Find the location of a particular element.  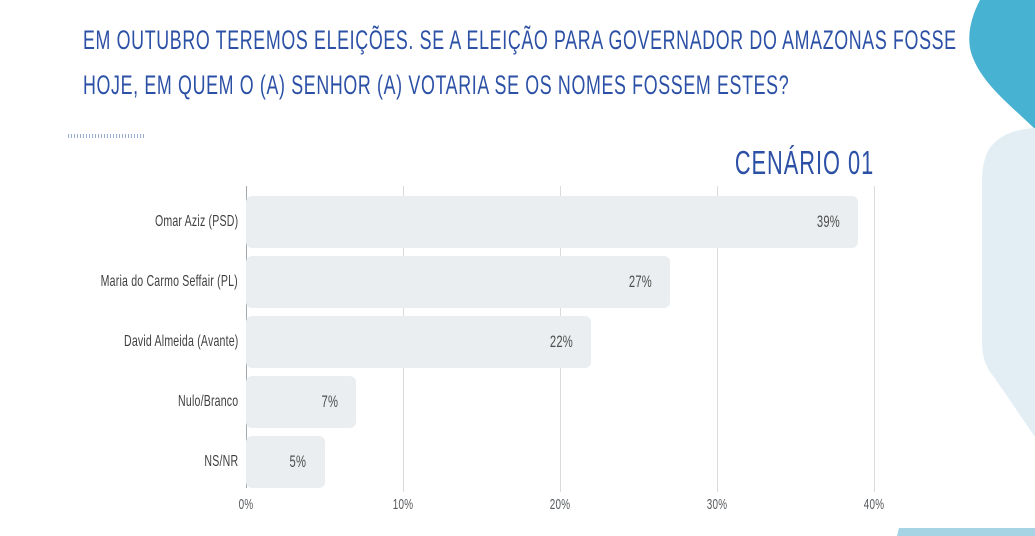

bar-row: Maria do Carmo Seffair (PL) 27% is located at coordinates (437, 282).